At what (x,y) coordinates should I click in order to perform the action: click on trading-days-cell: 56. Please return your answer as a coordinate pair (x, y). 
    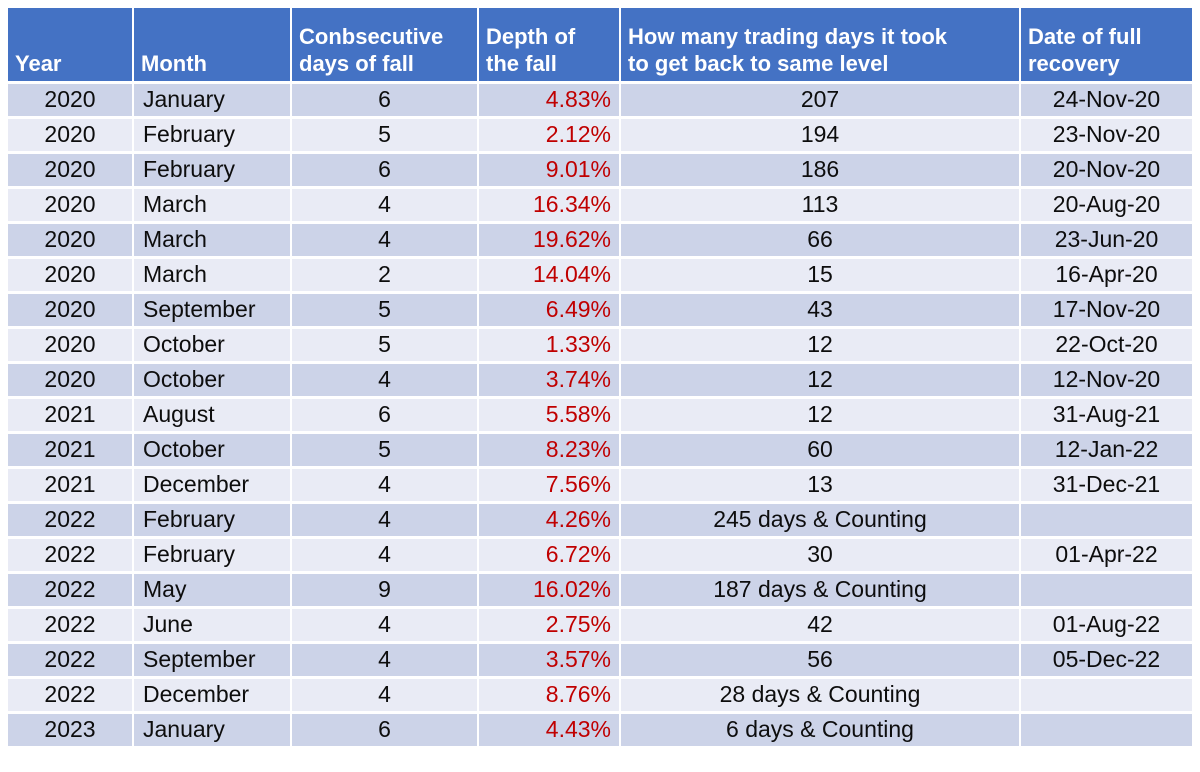
    Looking at the image, I should click on (820, 660).